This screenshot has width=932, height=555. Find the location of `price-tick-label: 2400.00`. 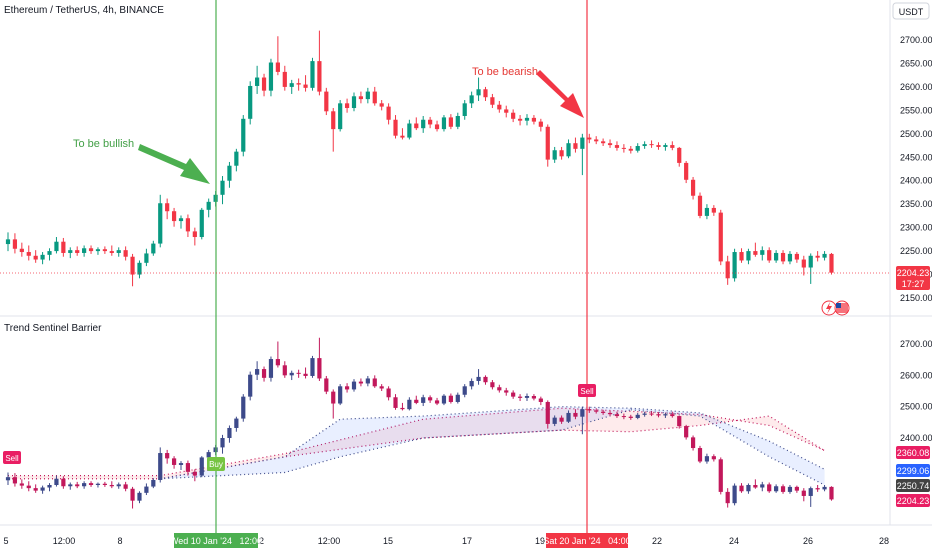

price-tick-label: 2400.00 is located at coordinates (916, 181).